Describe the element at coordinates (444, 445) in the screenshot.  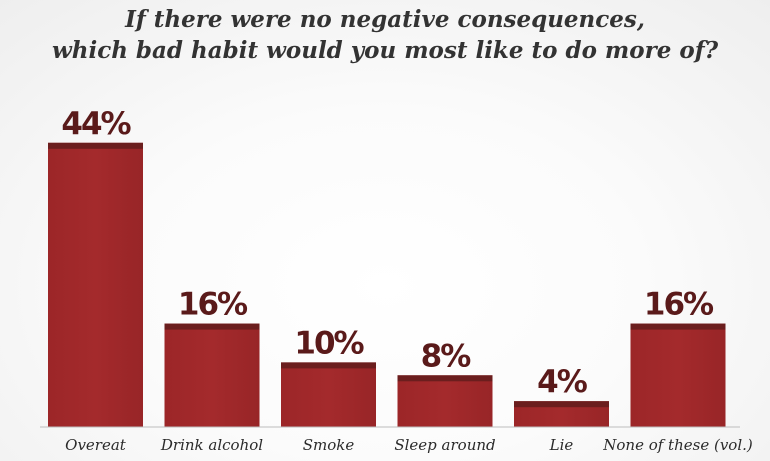
I see `category-label-3: Sleep around` at that location.